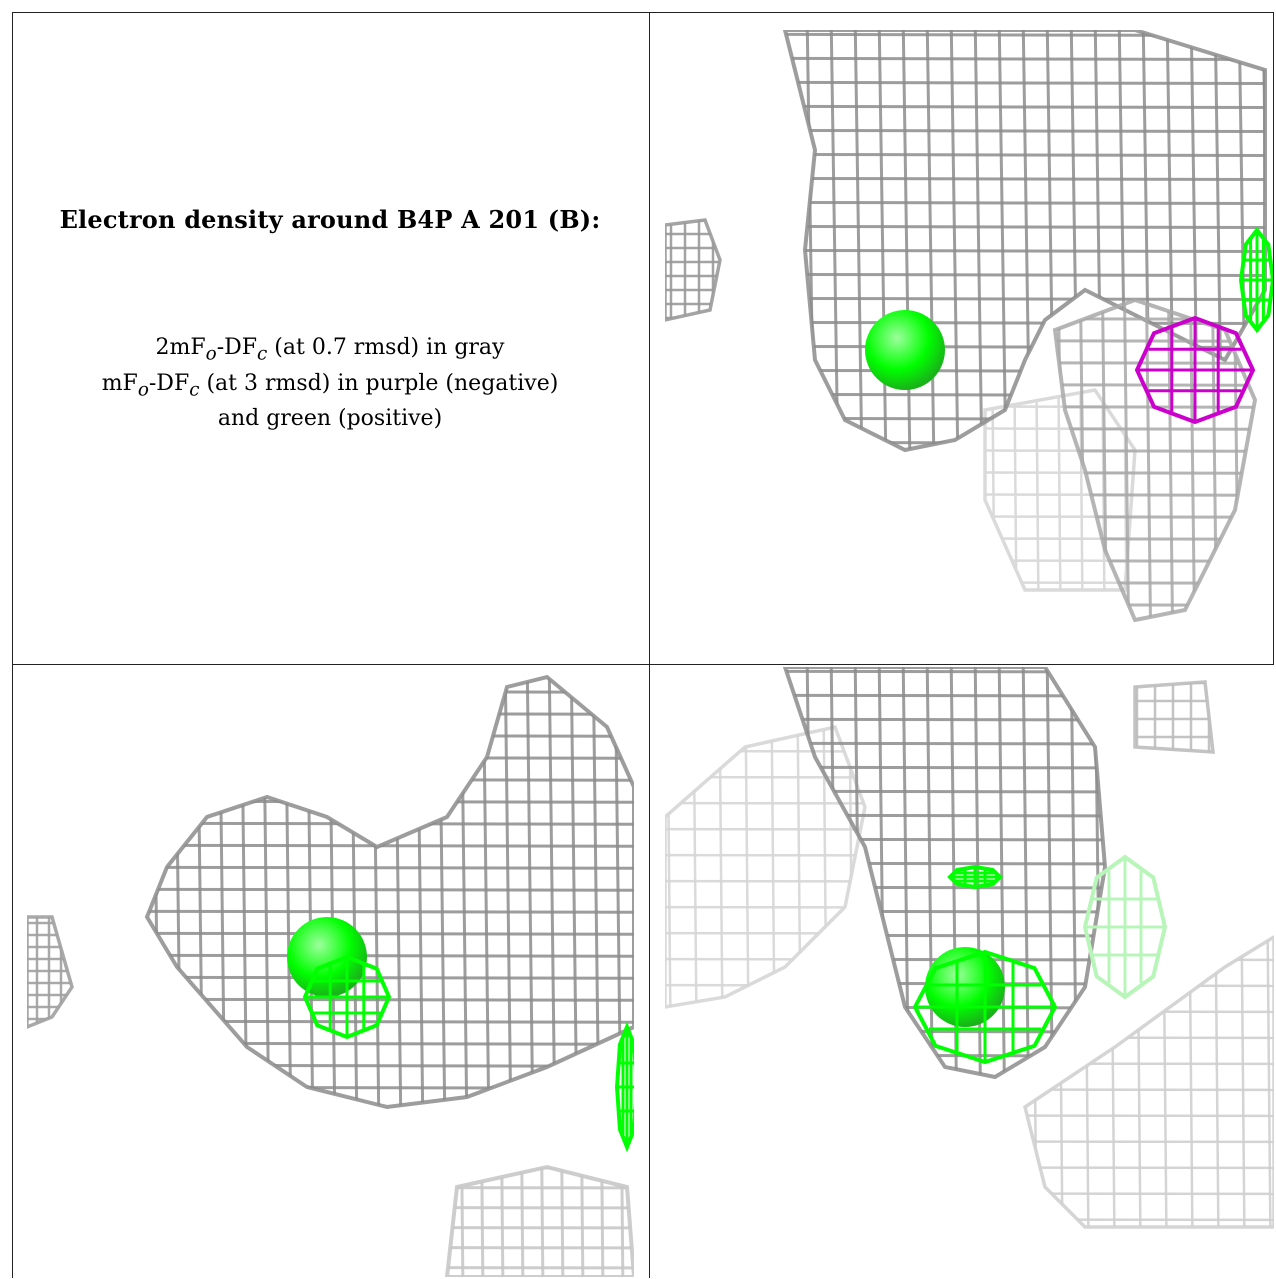 Image resolution: width=1276 pixels, height=1279 pixels. Describe the element at coordinates (330, 386) in the screenshot. I see `caption-line-mfo: mFo-DFc (at 3 rmsd) in purple (negative)` at that location.